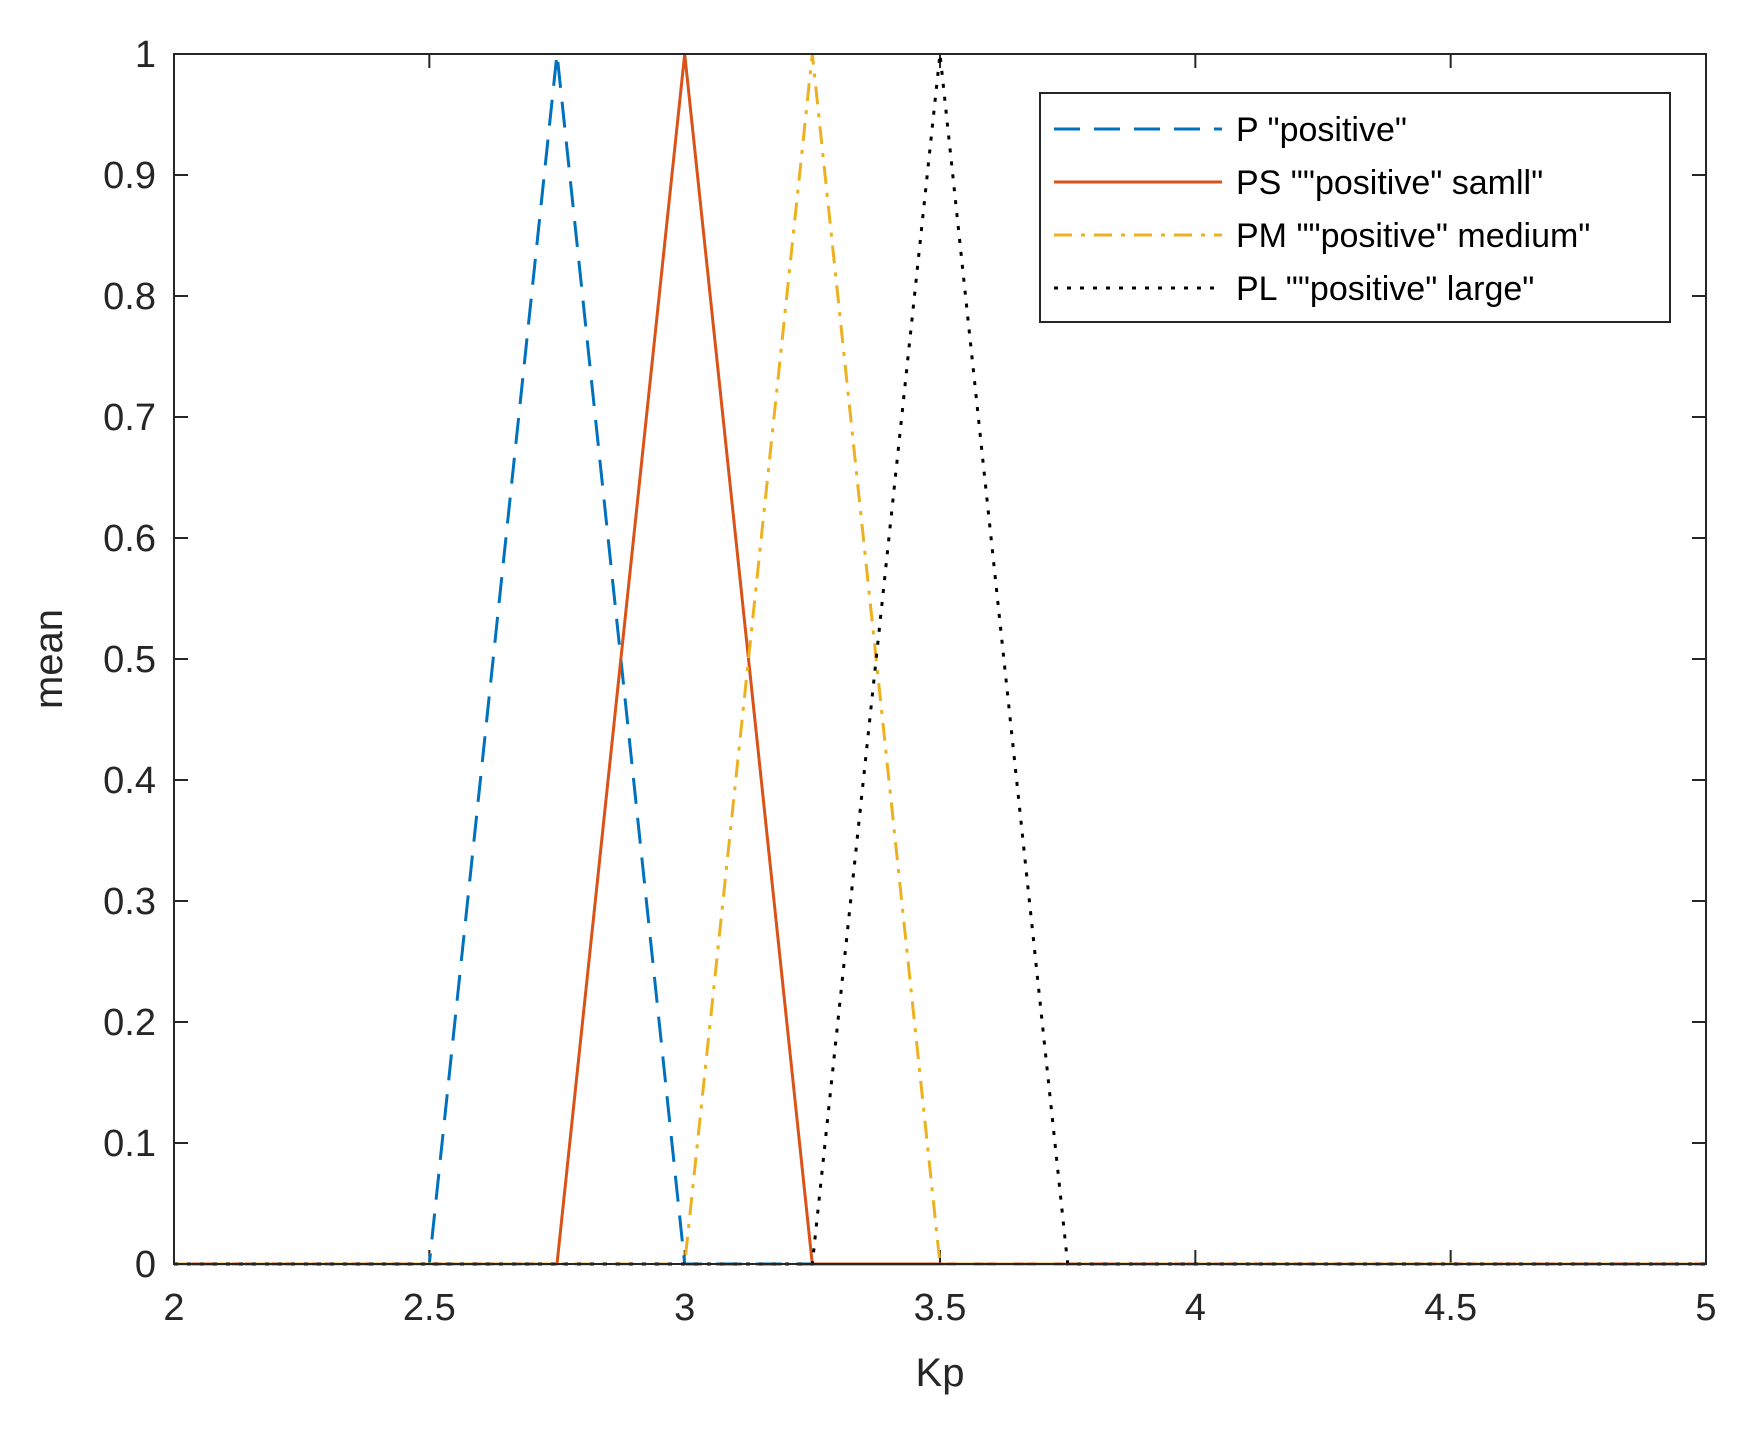  Describe the element at coordinates (940, 1373) in the screenshot. I see `x-axis-title: Kp` at that location.